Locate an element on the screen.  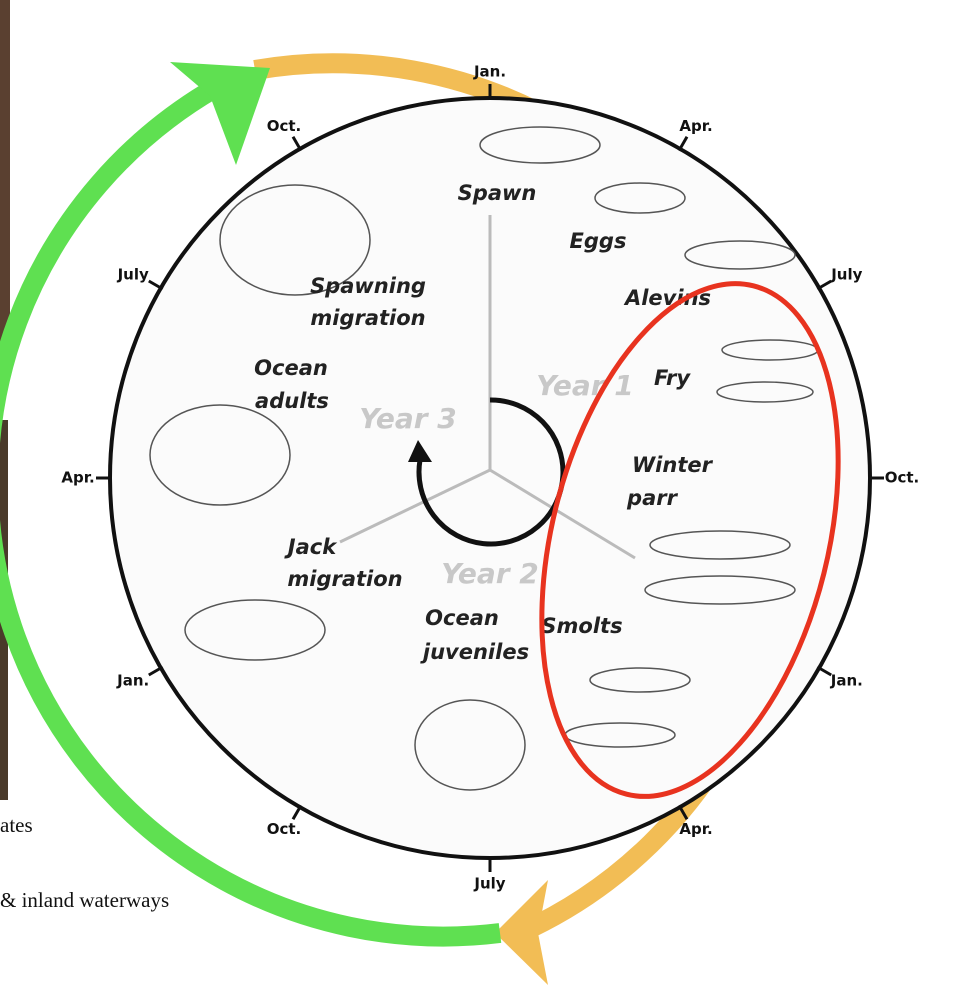
footer-text: ates is located at coordinates (16, 825).